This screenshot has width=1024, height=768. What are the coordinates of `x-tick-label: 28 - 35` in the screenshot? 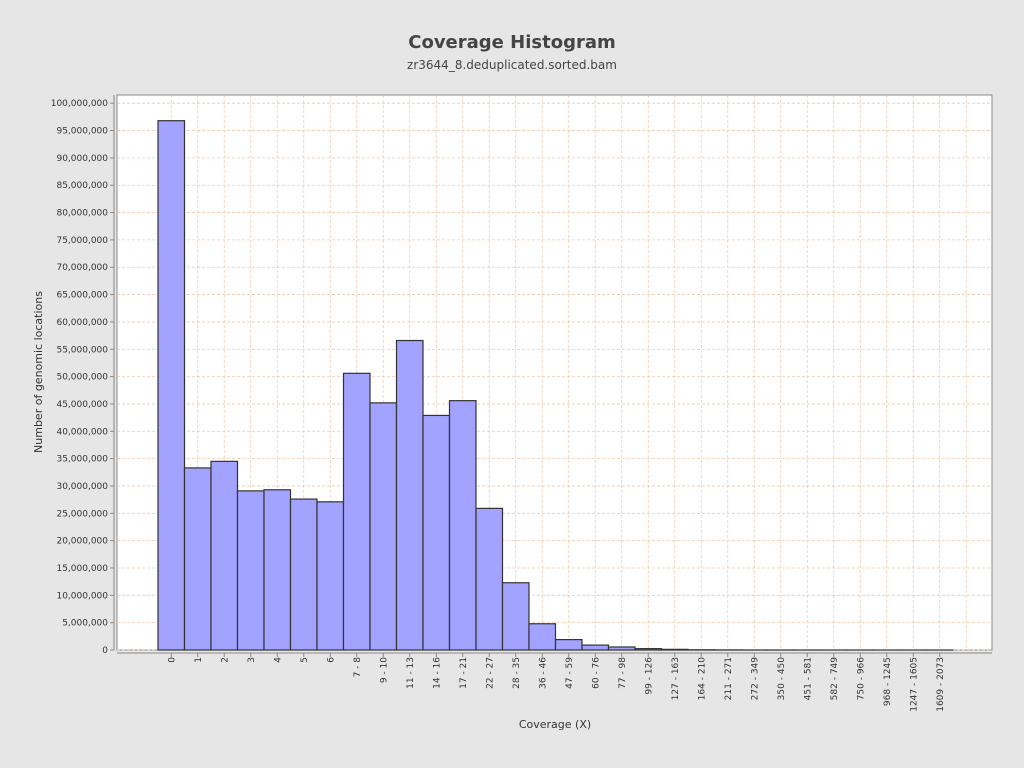 It's located at (517, 673).